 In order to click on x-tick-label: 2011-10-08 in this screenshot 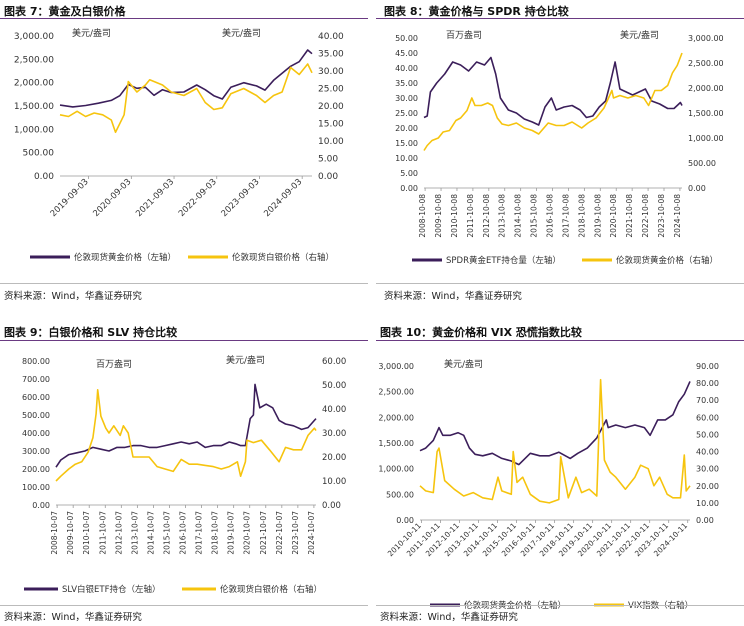, I will do `click(470, 216)`.